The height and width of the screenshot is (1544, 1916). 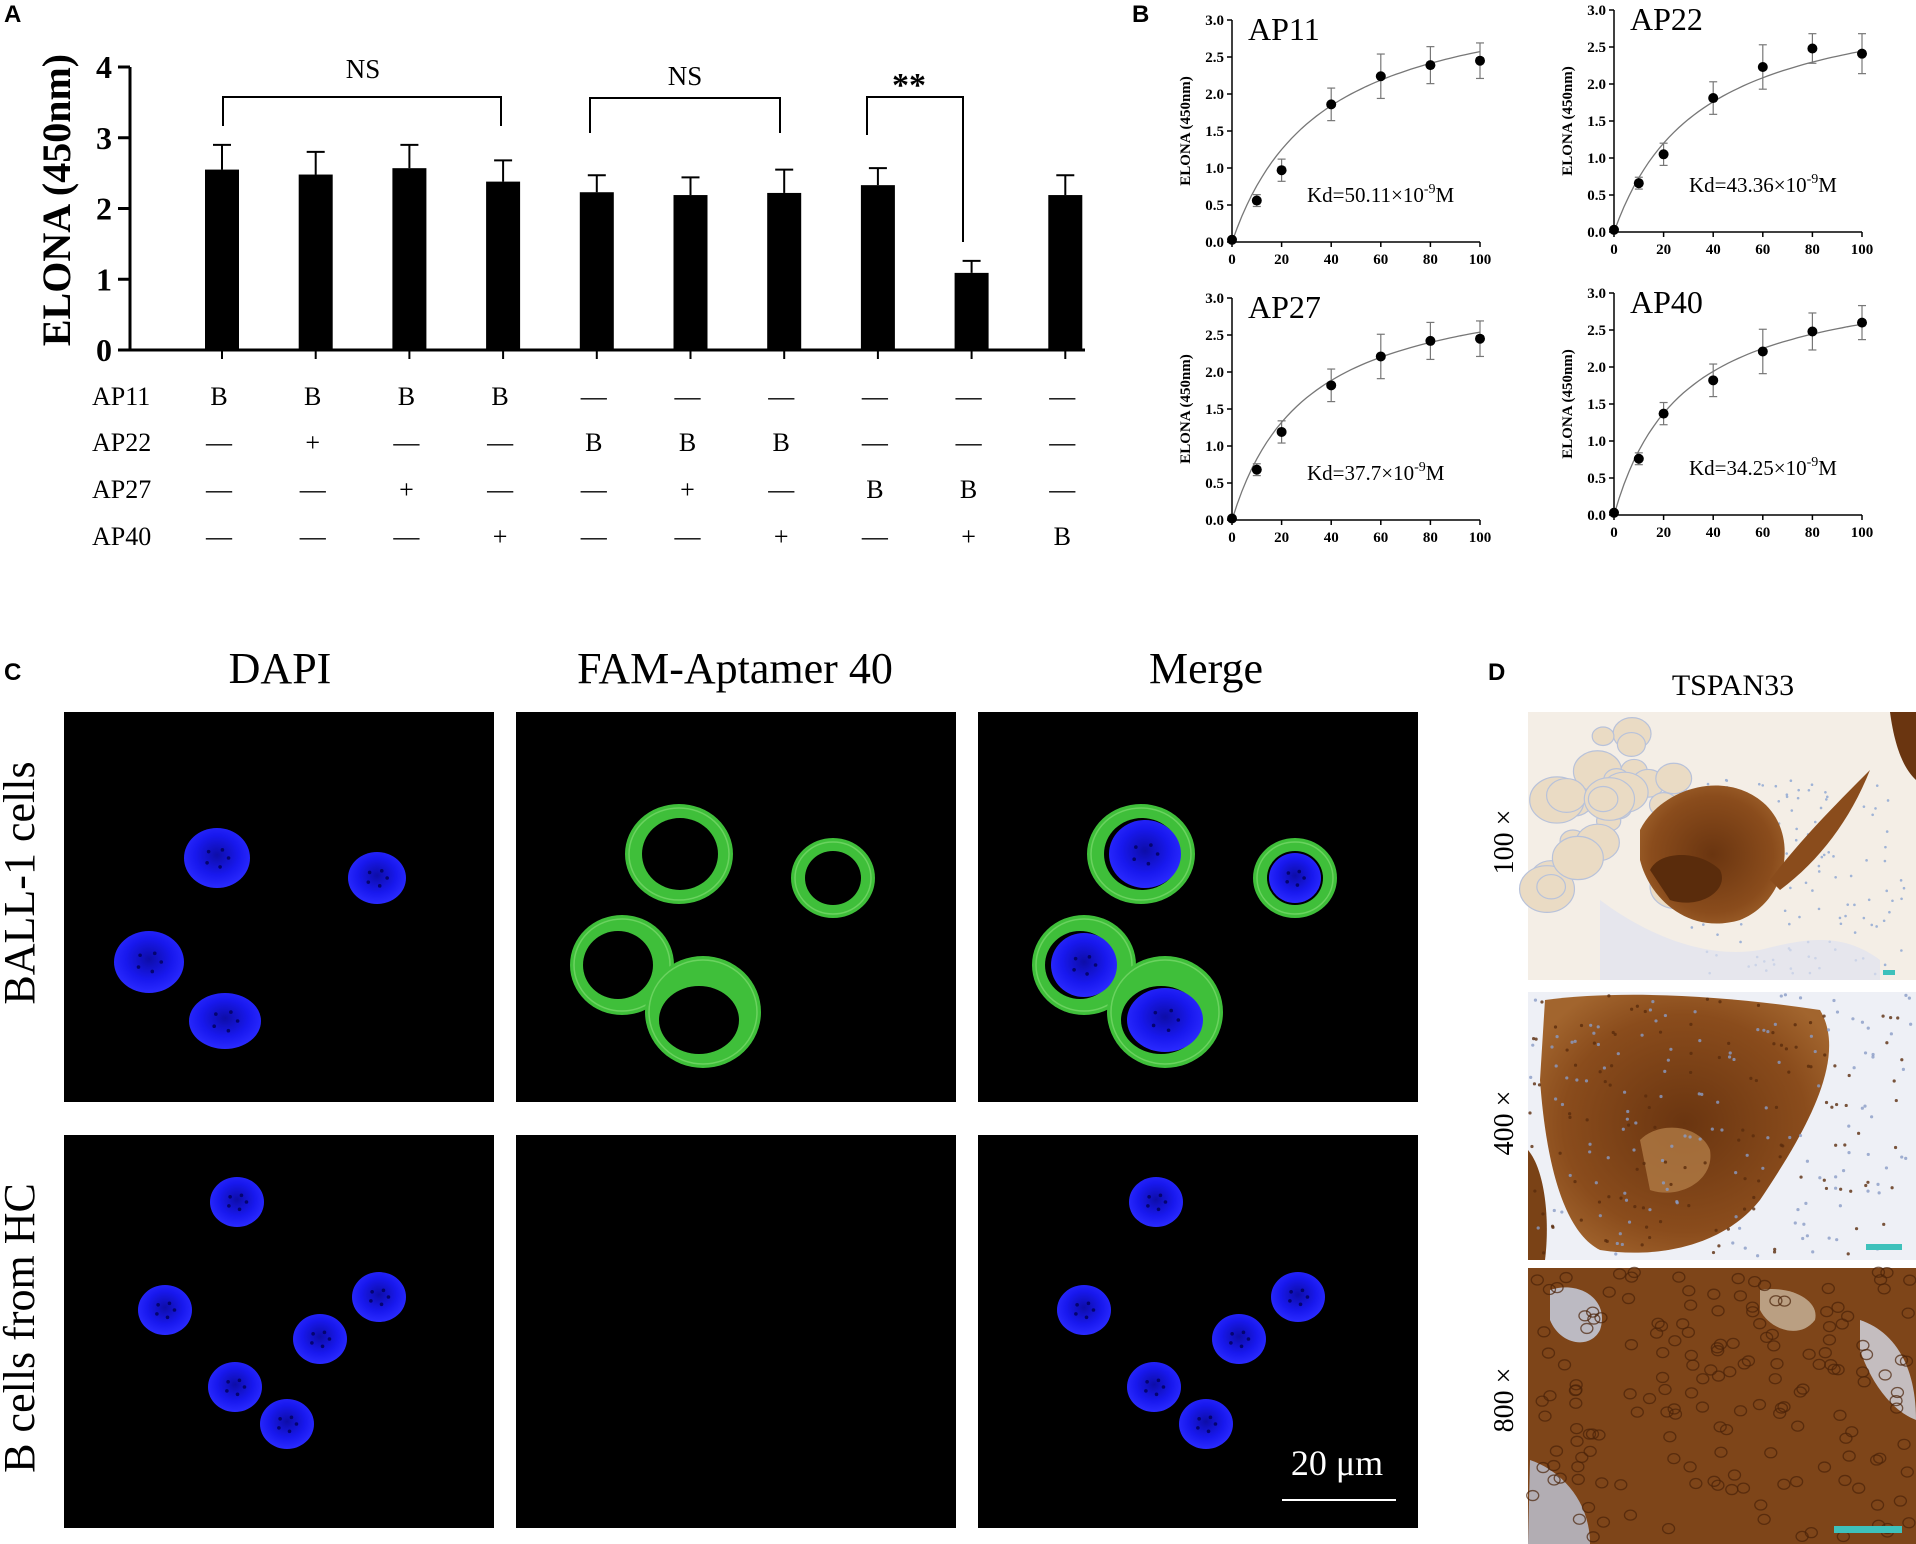 What do you see at coordinates (1239, 1339) in the screenshot?
I see `hc-merge-nucleus` at bounding box center [1239, 1339].